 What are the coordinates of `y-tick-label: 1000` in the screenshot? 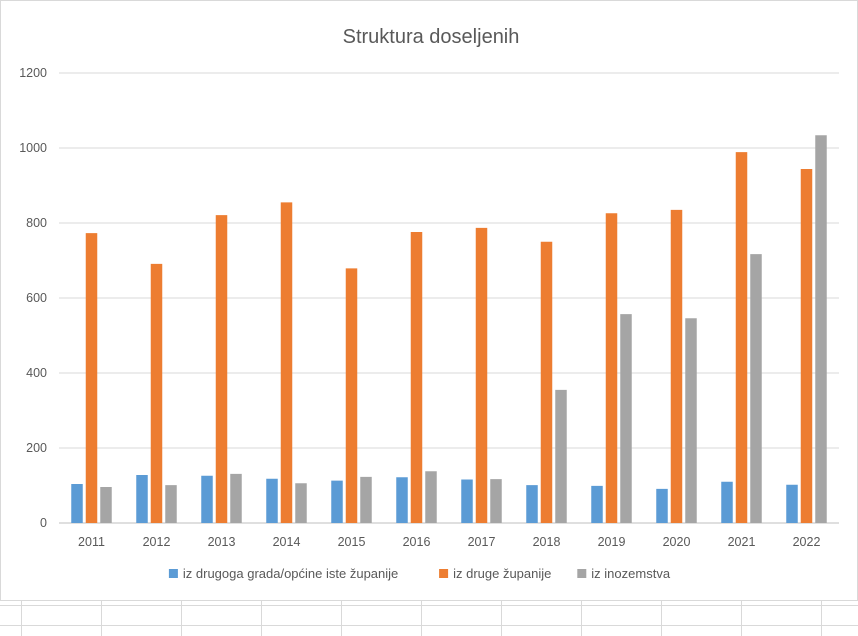 It's located at (33, 148).